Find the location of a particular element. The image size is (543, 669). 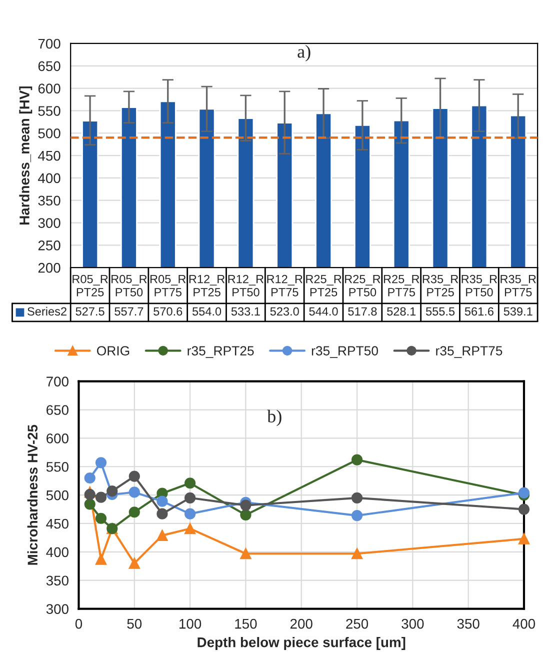

y-tick-label: 250 is located at coordinates (49, 245).